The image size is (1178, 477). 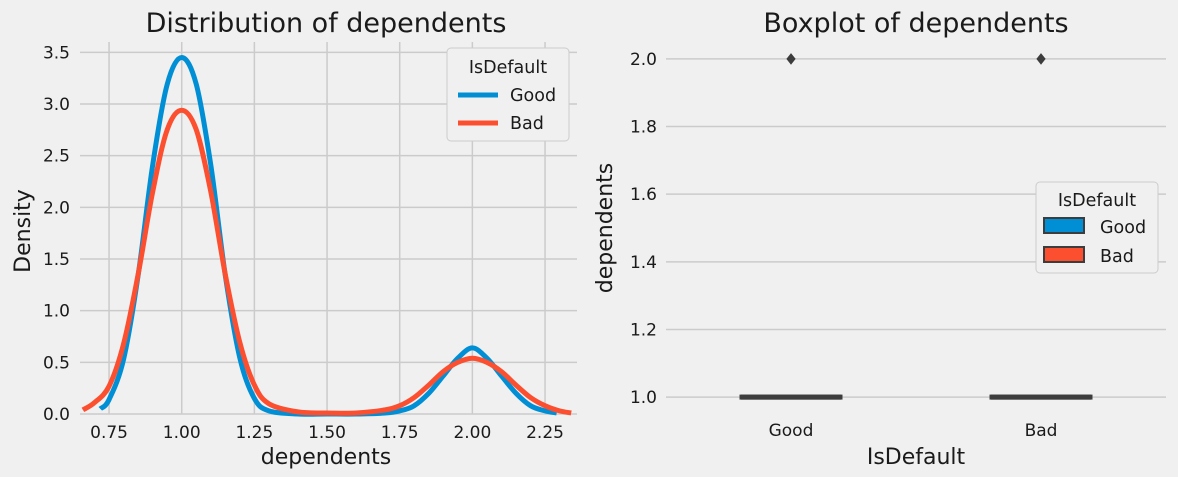 I want to click on density-legend-title: IsDefault, so click(x=508, y=68).